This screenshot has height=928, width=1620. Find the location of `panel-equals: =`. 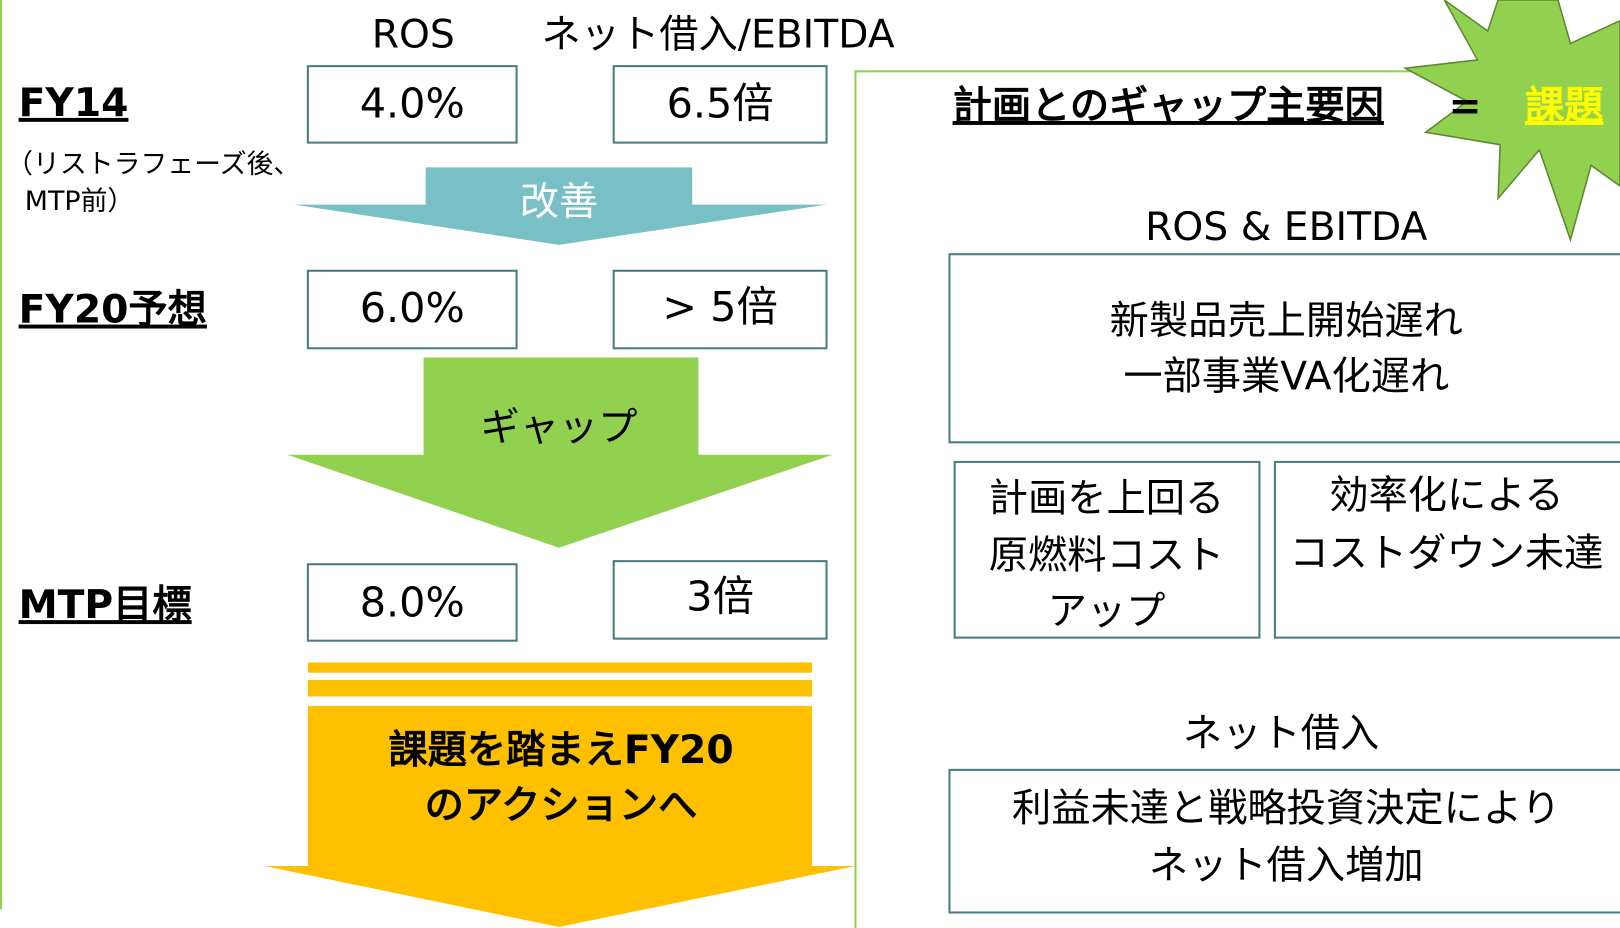

panel-equals: = is located at coordinates (1465, 106).